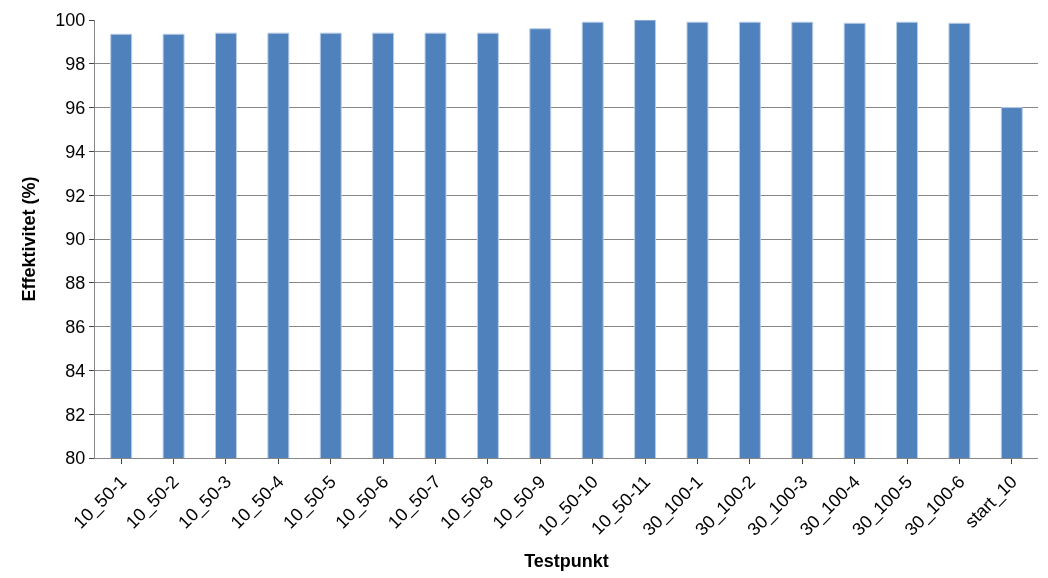 This screenshot has height=578, width=1048. Describe the element at coordinates (75, 458) in the screenshot. I see `y-tick-label: 80` at that location.